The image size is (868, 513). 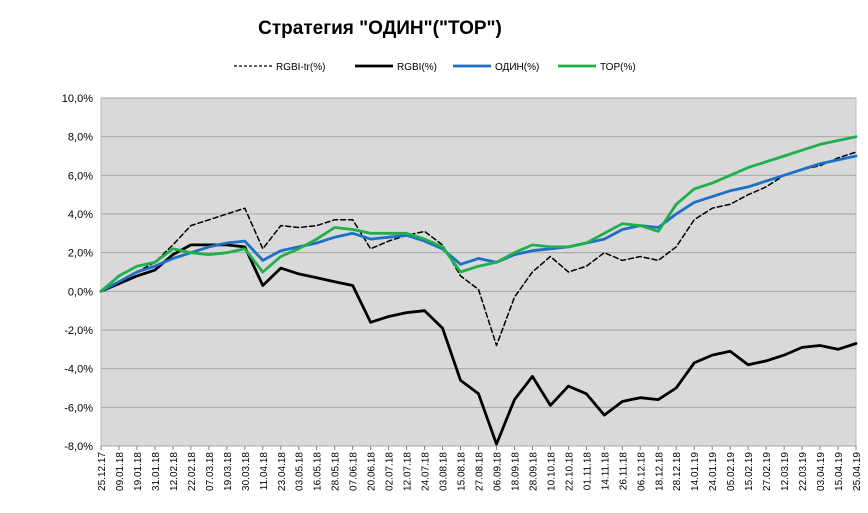 What do you see at coordinates (78, 370) in the screenshot?
I see `y-tick-label: -4,0%` at bounding box center [78, 370].